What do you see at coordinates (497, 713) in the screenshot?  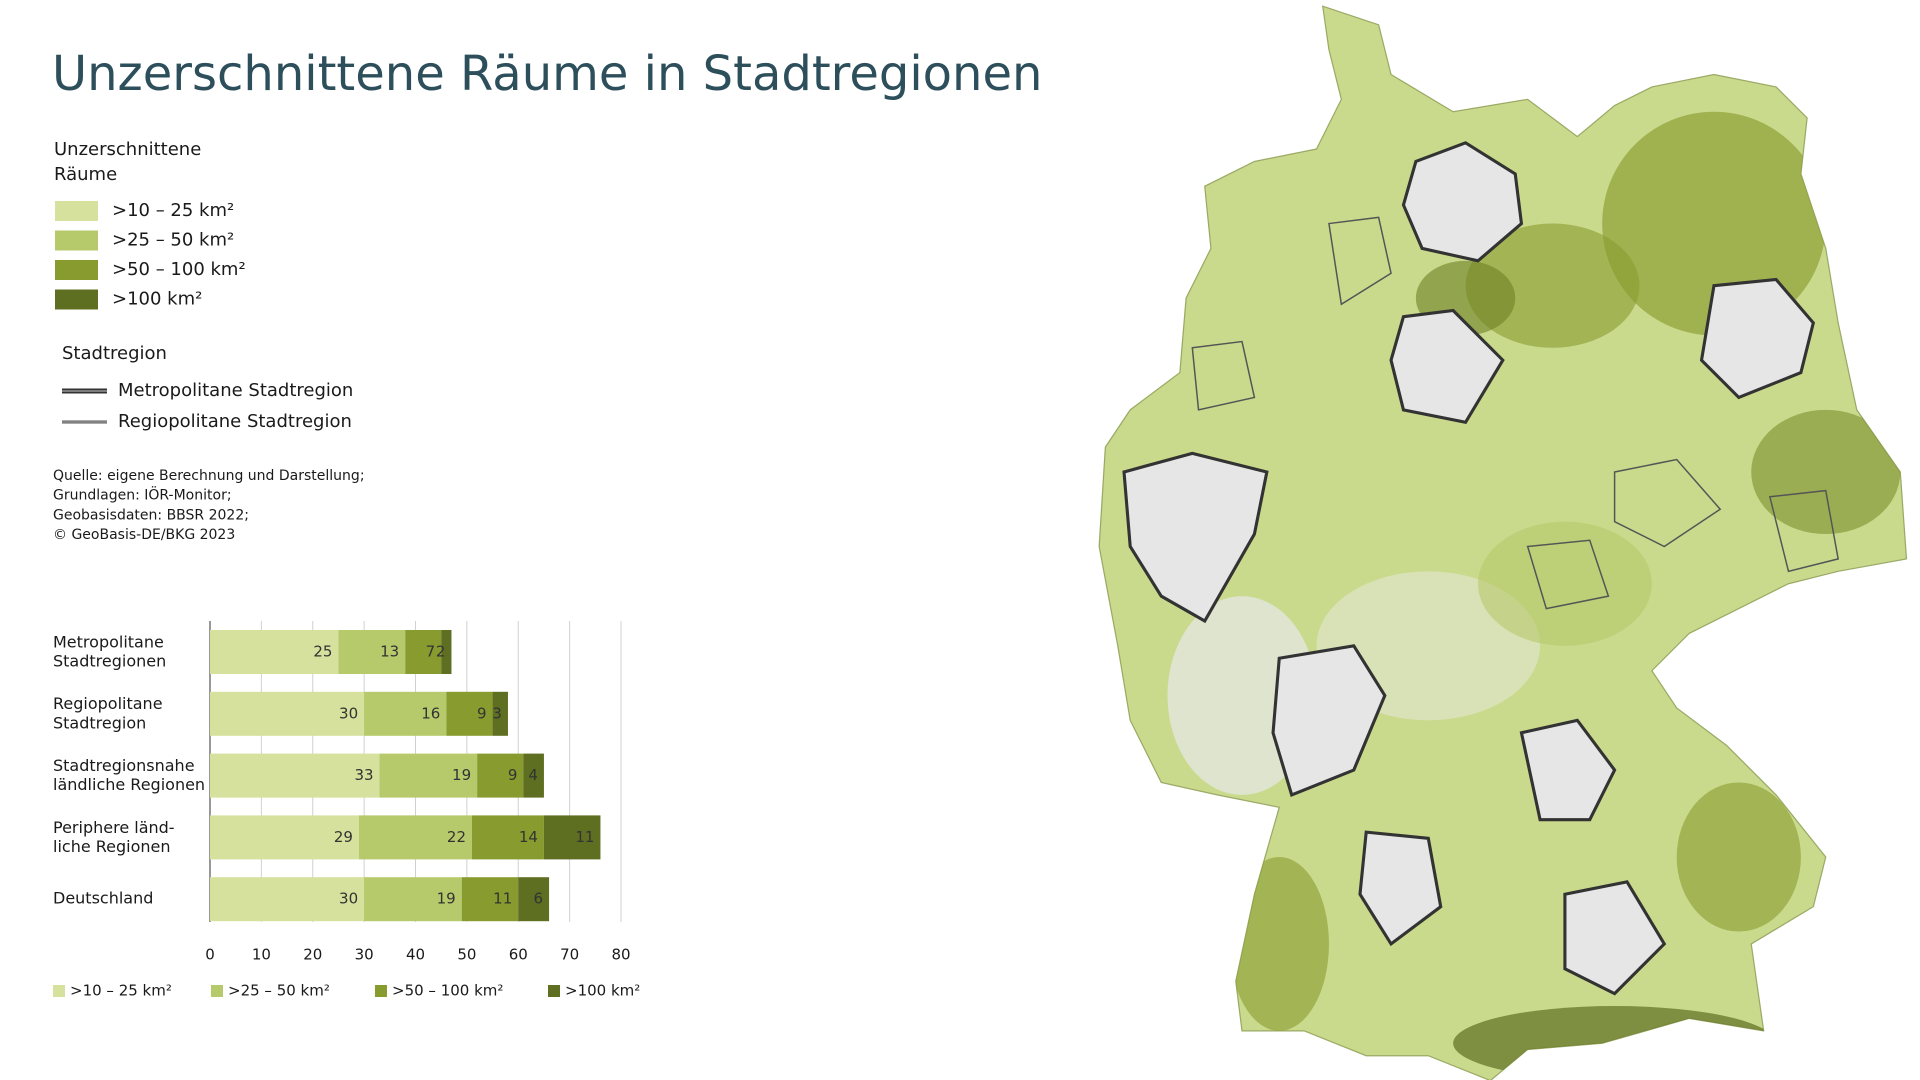 I see `value-label: 3` at bounding box center [497, 713].